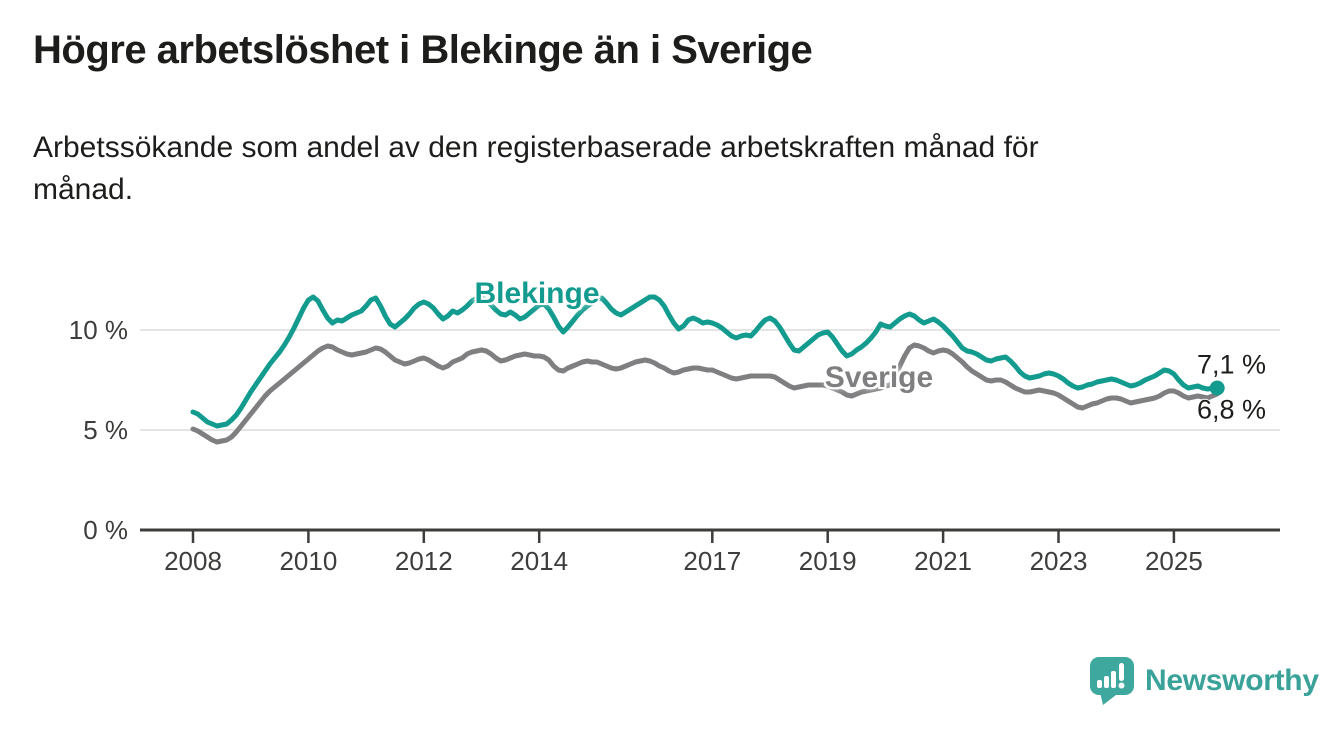 This screenshot has width=1340, height=734. What do you see at coordinates (308, 561) in the screenshot?
I see `x-axis-label-2010: 2010` at bounding box center [308, 561].